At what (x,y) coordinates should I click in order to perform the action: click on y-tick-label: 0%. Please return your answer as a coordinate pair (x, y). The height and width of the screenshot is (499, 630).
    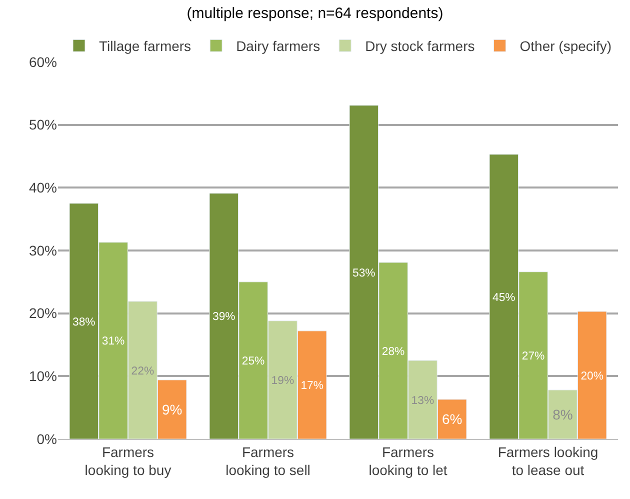
    Looking at the image, I should click on (46, 438).